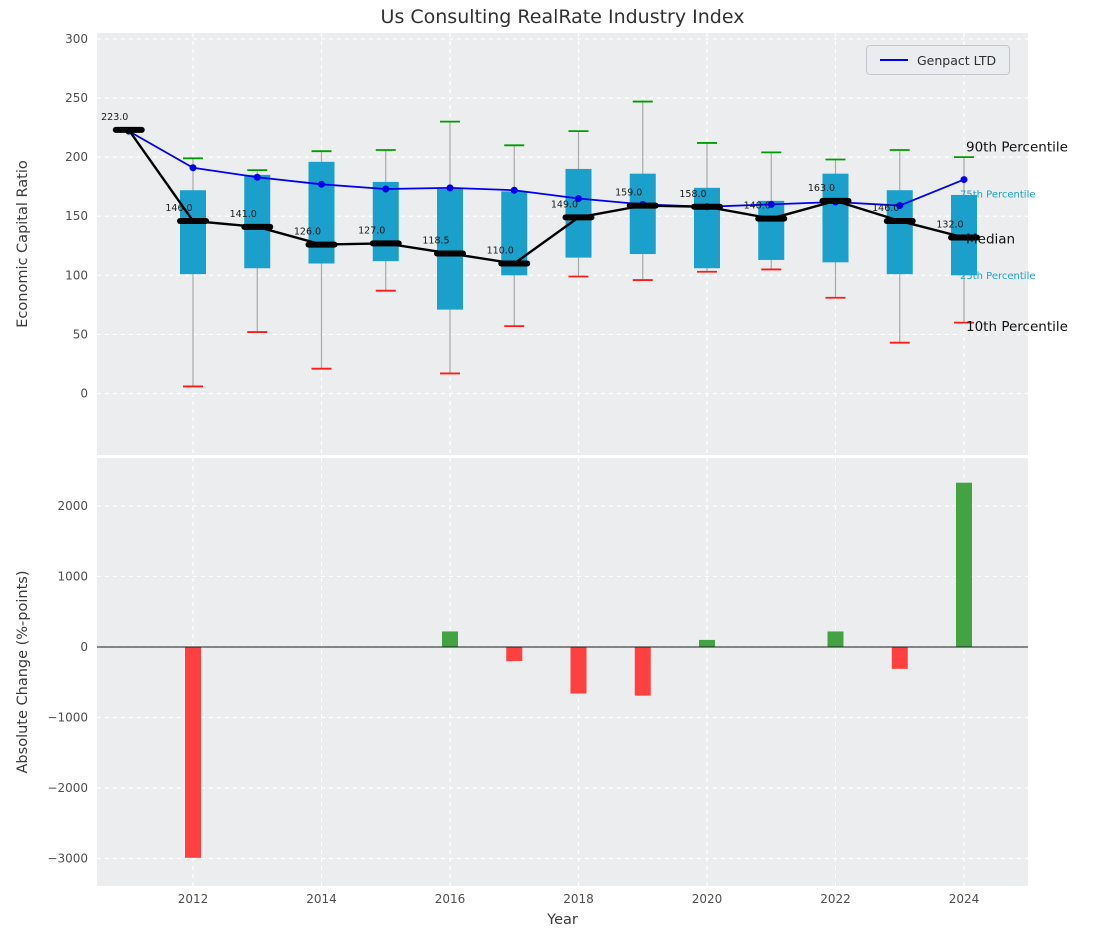  Describe the element at coordinates (514, 190) in the screenshot. I see `genpact-point-2017` at that location.